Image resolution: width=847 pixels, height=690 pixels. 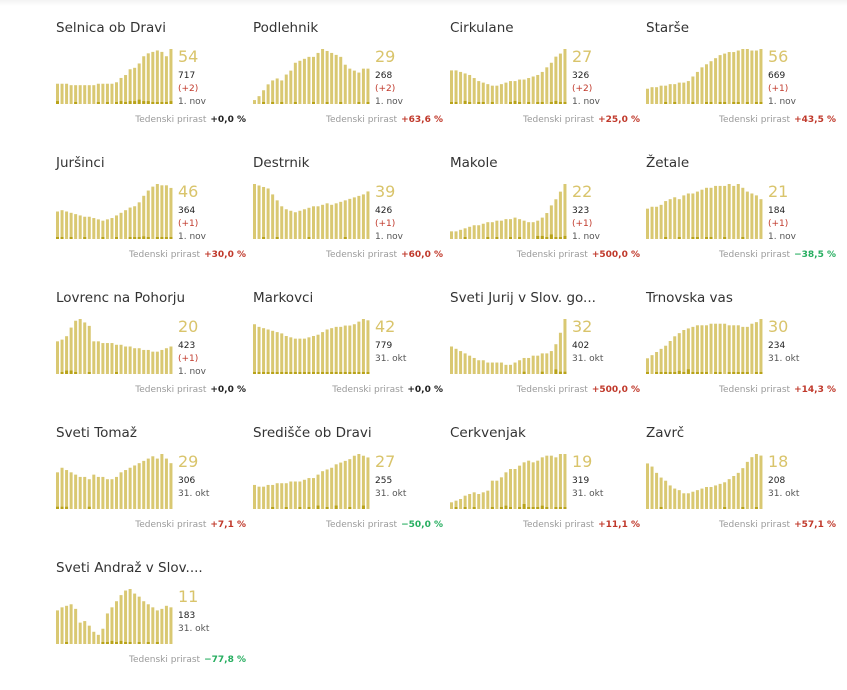 What do you see at coordinates (187, 616) in the screenshot?
I see `total-count: 183` at bounding box center [187, 616].